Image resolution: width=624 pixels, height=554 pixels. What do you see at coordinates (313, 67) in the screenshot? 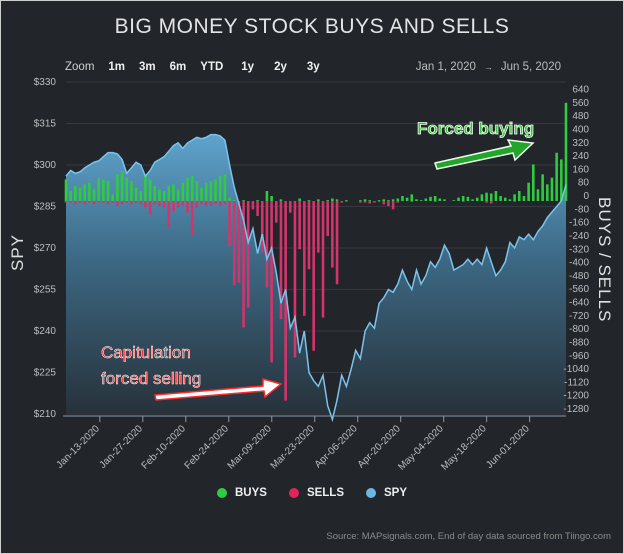
I see `zoom-3y-button: 3y` at bounding box center [313, 67].